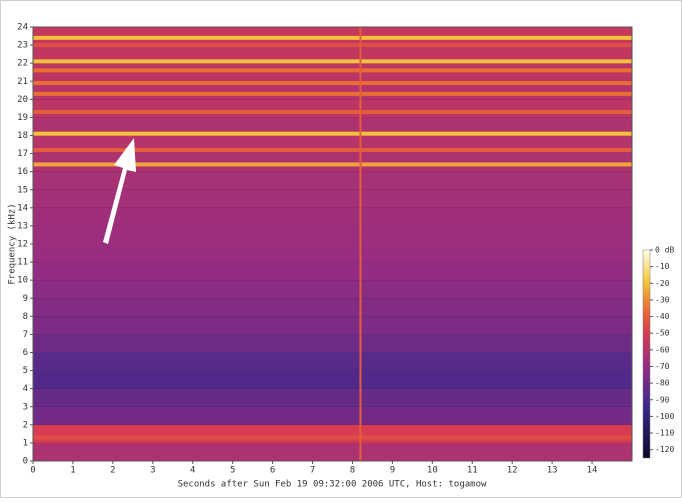 The width and height of the screenshot is (682, 502). Describe the element at coordinates (25, 443) in the screenshot. I see `y-tick-label: 1` at that location.